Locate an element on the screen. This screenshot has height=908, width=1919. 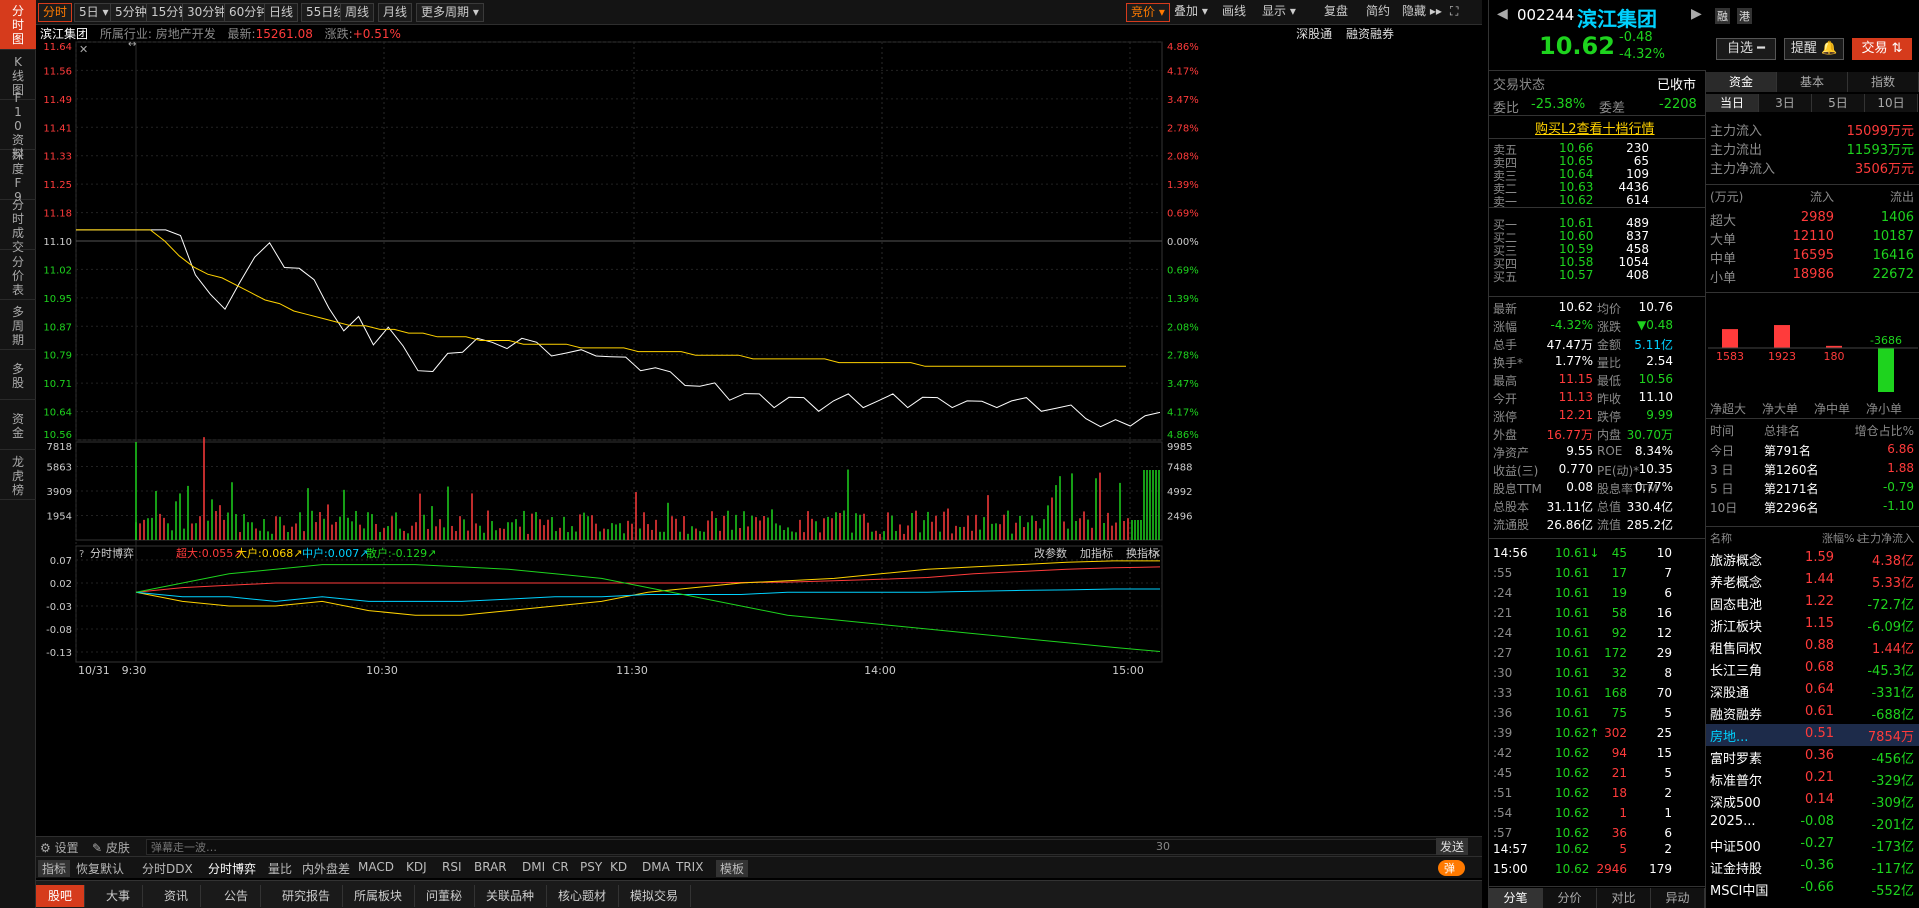
sector-row: 2025... -0.08 -201亿 is located at coordinates (1812, 823).